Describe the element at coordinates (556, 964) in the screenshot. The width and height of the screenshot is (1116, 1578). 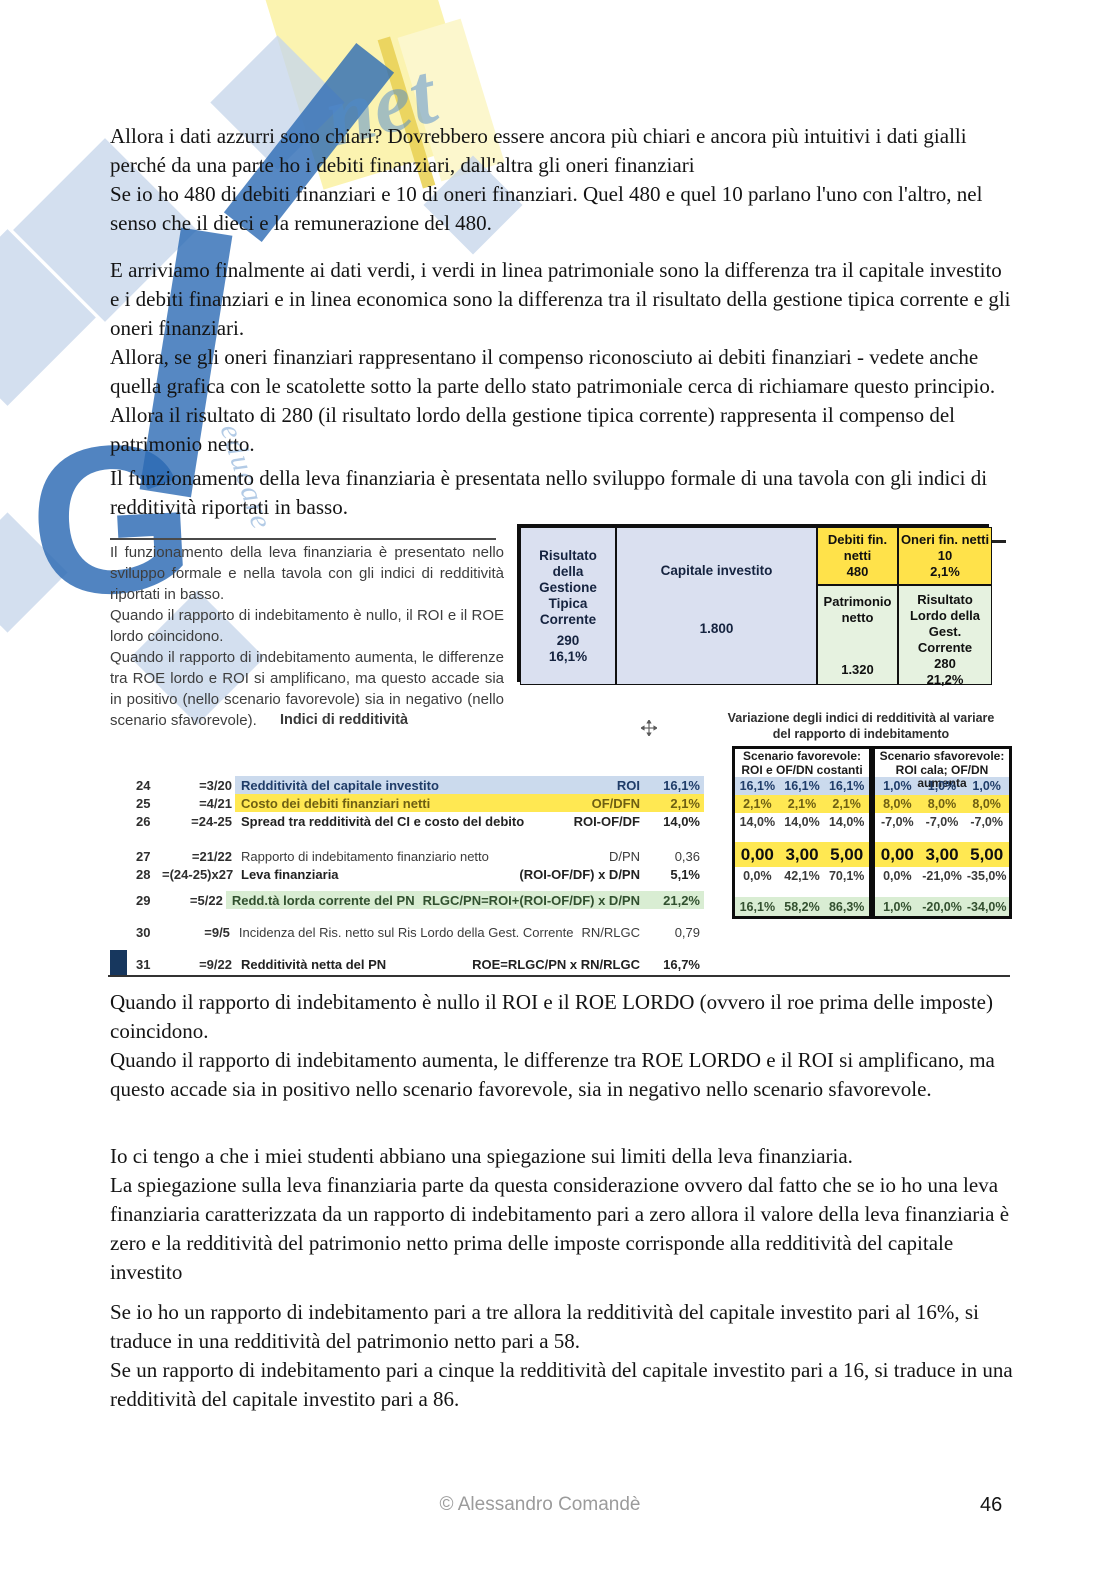
I see `row-symbol: ROE=RLGC/PN x RN/RLGC` at that location.